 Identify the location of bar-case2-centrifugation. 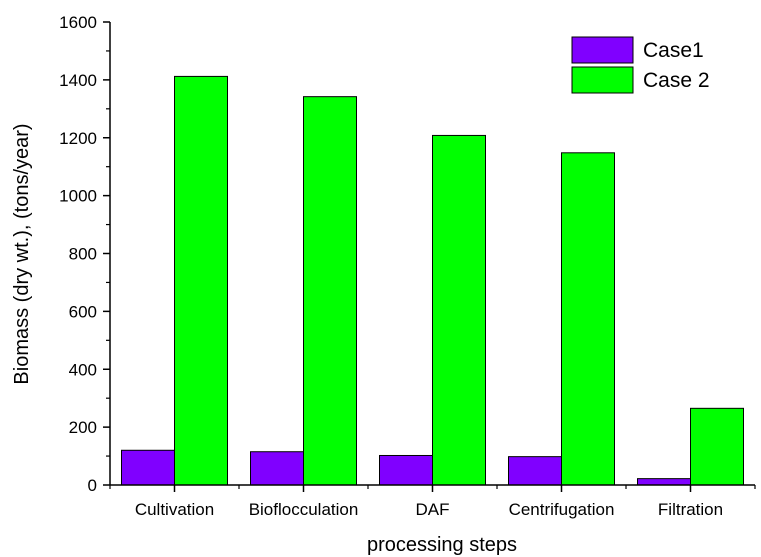
(588, 319).